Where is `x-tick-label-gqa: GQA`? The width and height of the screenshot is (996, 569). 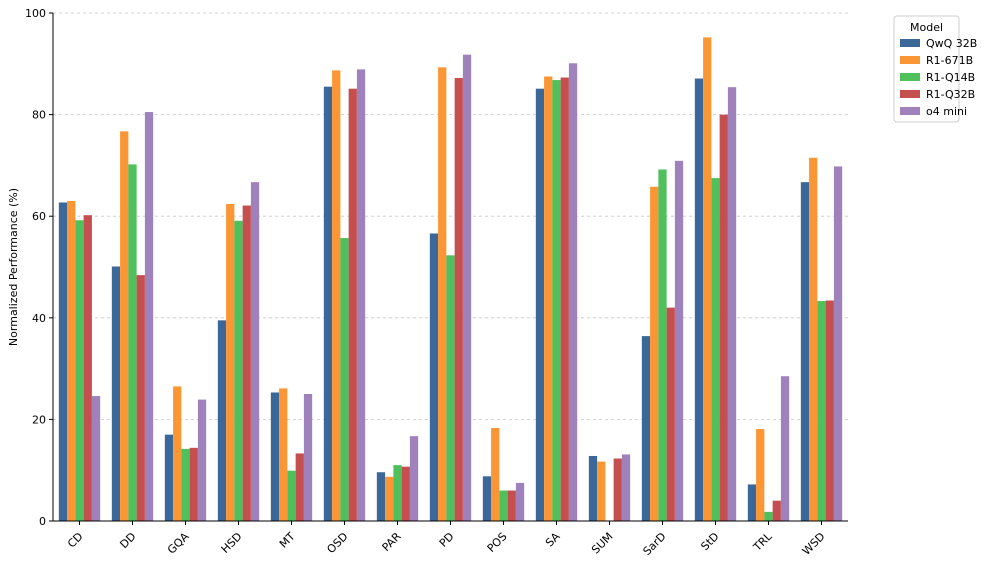 x-tick-label-gqa: GQA is located at coordinates (178, 543).